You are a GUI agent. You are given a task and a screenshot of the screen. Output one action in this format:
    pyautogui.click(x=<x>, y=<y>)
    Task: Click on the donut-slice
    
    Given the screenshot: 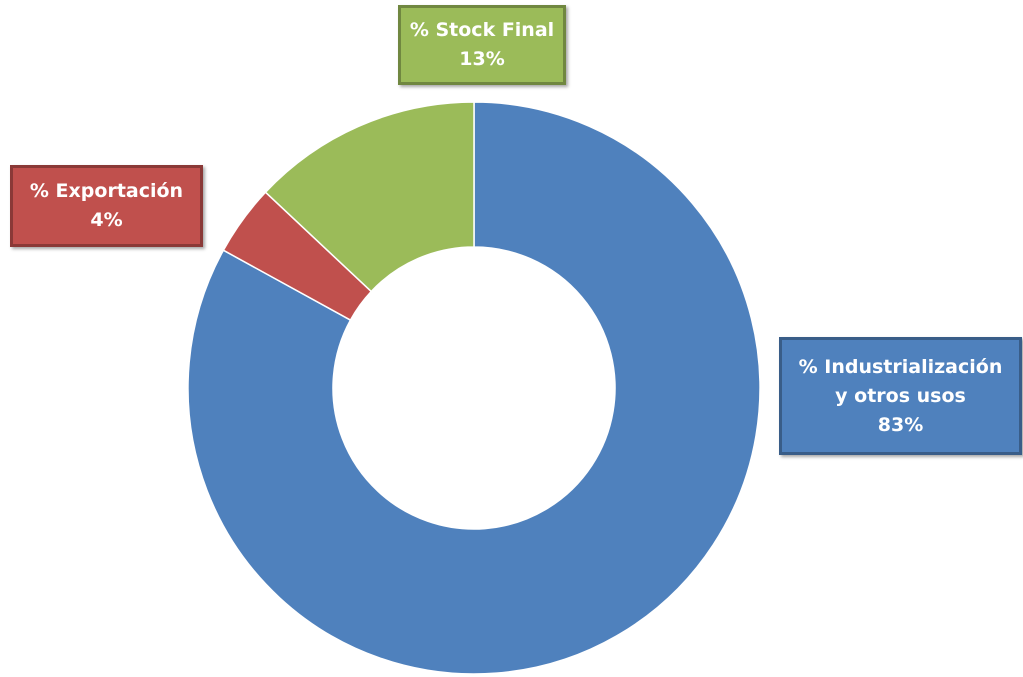 What is the action you would take?
    pyautogui.click(x=369, y=197)
    